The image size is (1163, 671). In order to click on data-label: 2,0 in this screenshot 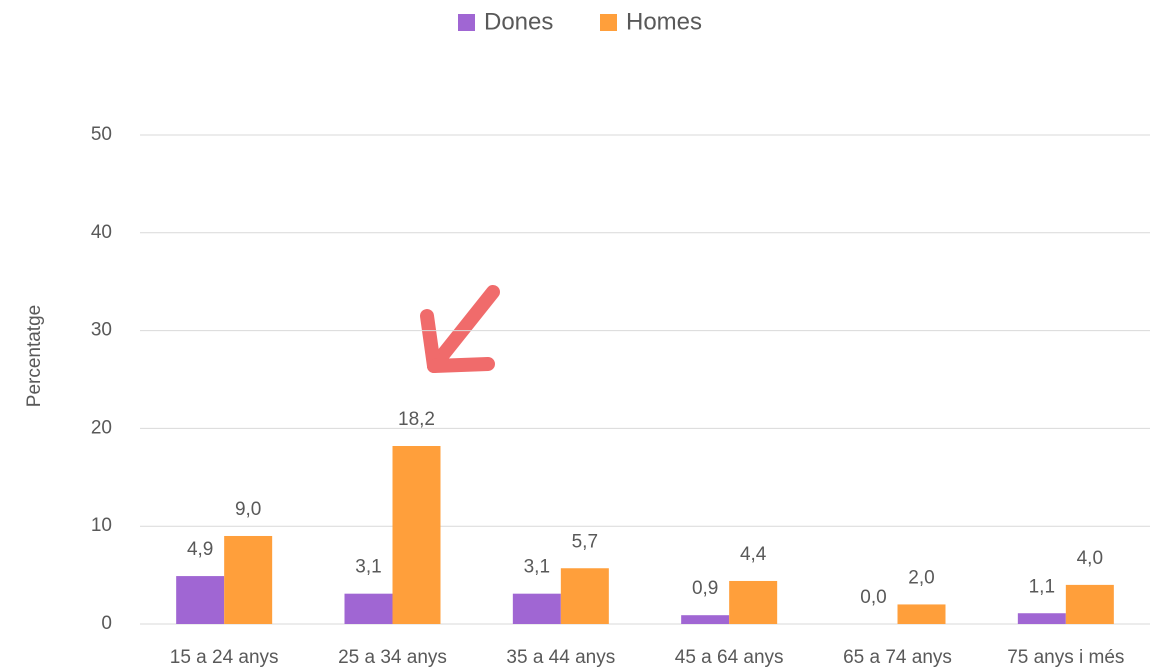, I will do `click(921, 577)`.